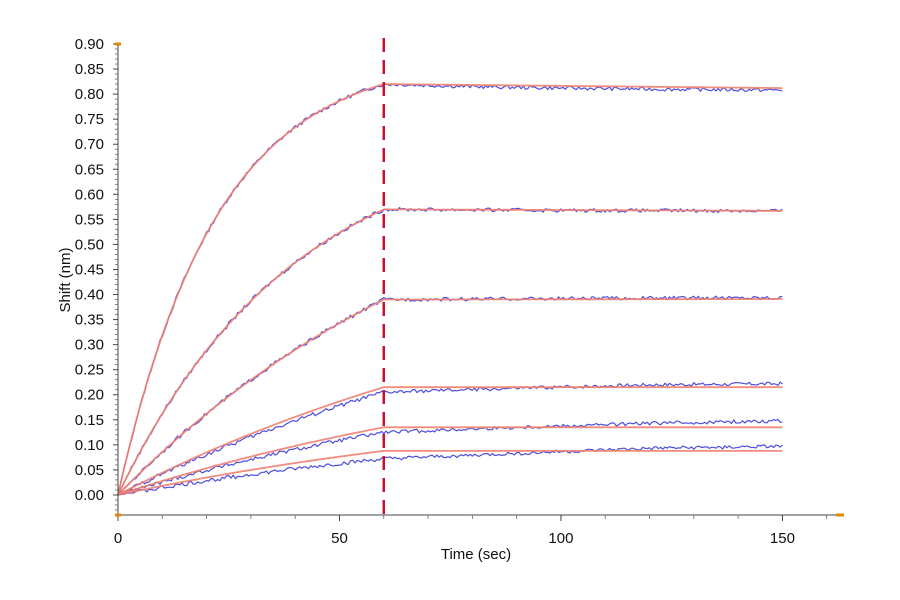 The image size is (900, 600). Describe the element at coordinates (89, 269) in the screenshot. I see `y-tick-label: 0.45` at that location.